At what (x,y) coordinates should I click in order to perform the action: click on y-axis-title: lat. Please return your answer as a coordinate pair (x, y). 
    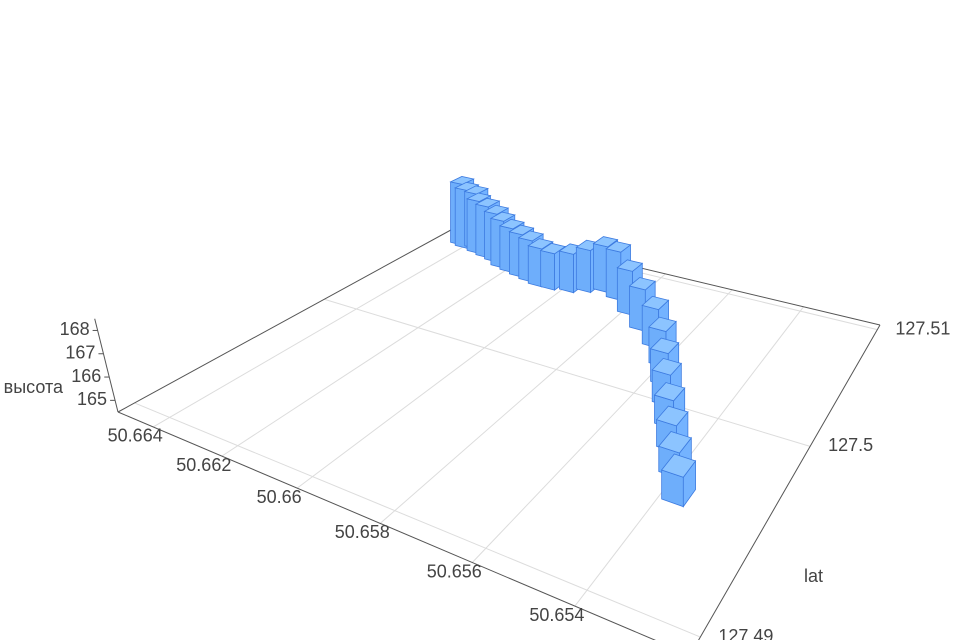
    Looking at the image, I should click on (813, 576).